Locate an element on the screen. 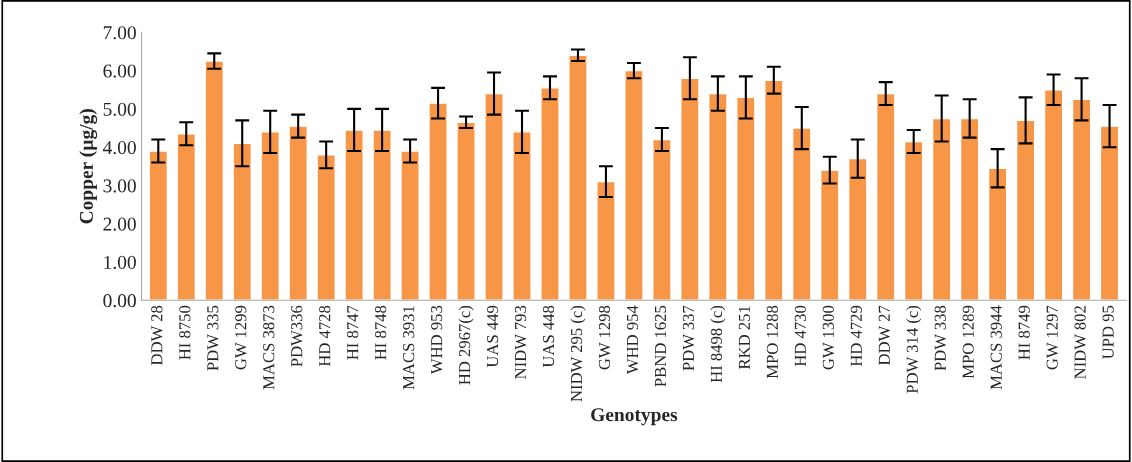  y-tick-label: 5.00 is located at coordinates (119, 109).